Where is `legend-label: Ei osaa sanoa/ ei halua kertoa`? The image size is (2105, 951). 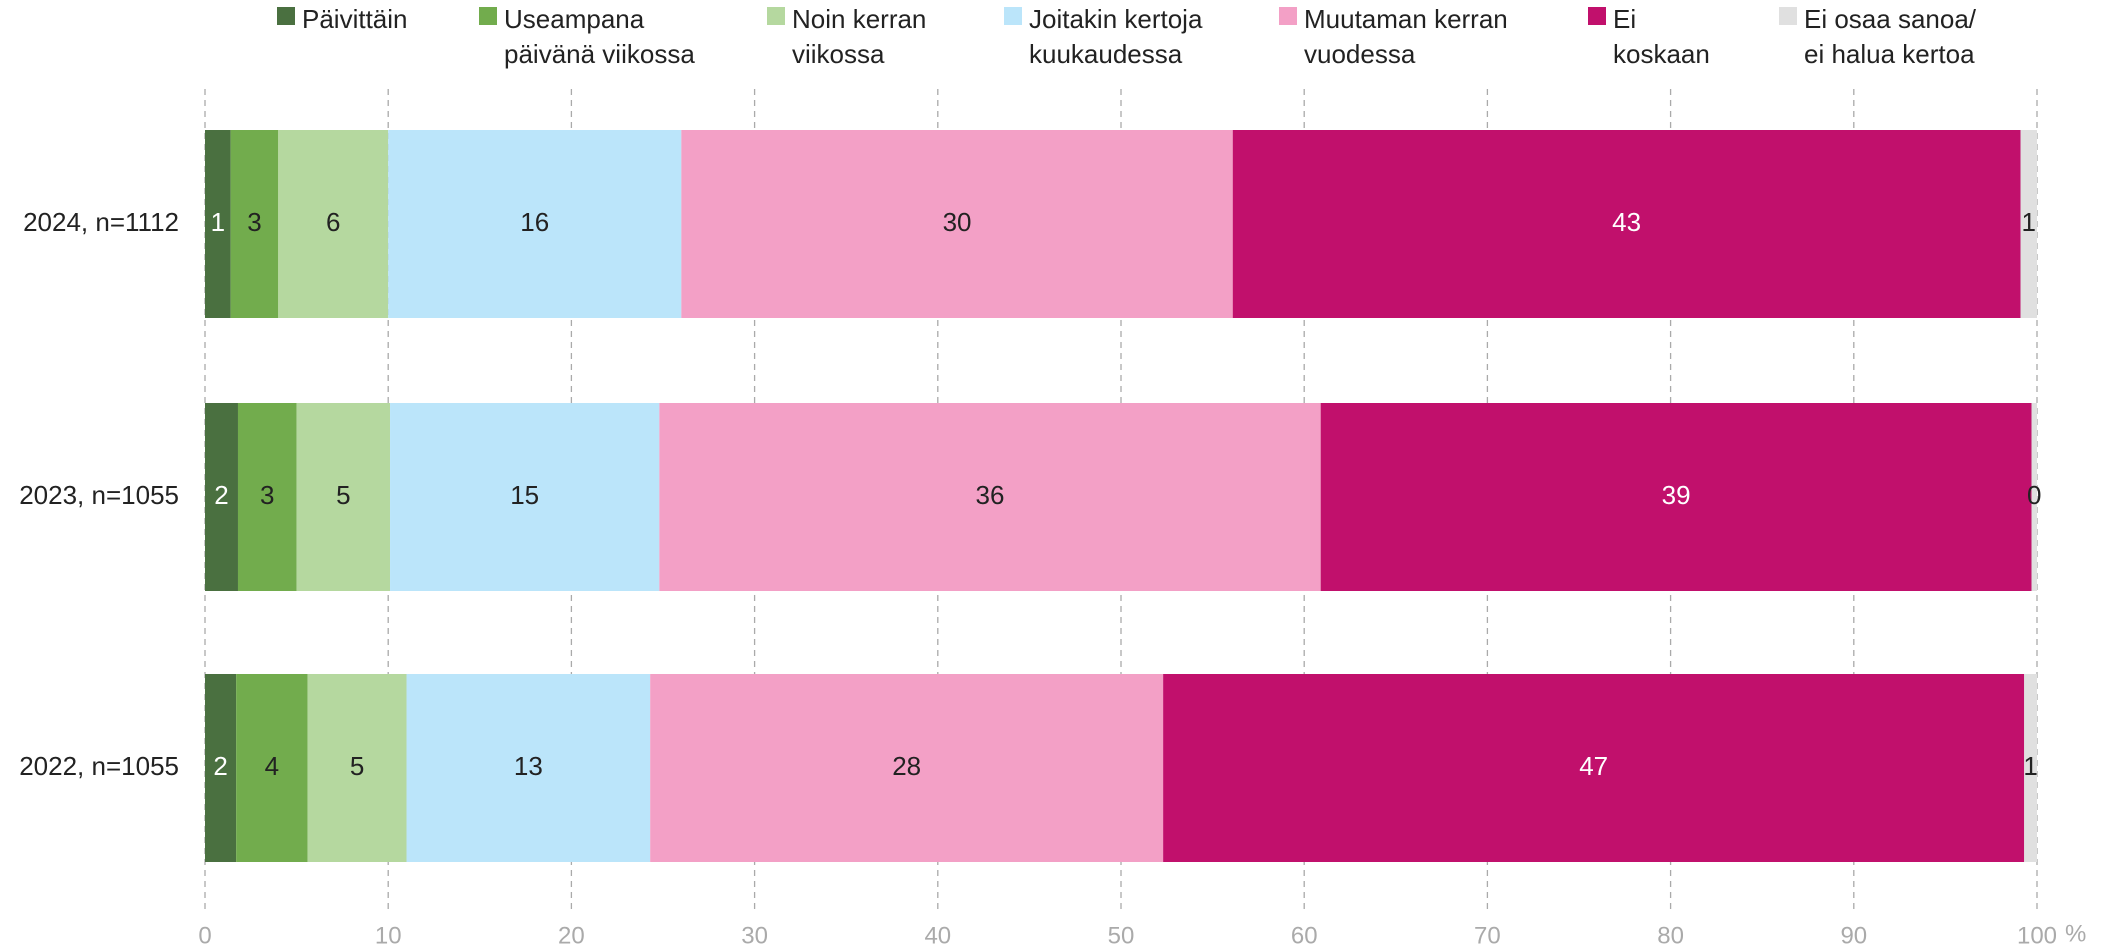
legend-label: Ei osaa sanoa/ ei halua kertoa is located at coordinates (1890, 36).